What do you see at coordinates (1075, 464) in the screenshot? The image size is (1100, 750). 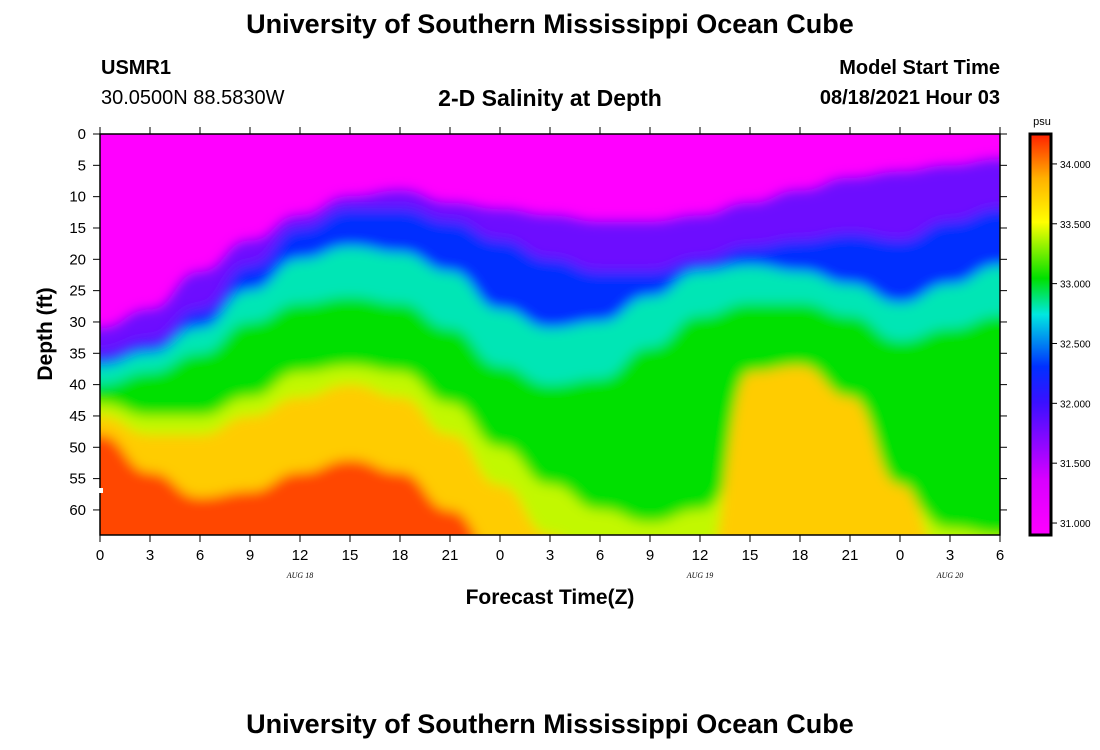 I see `colorbar-tick-label: 31.500` at bounding box center [1075, 464].